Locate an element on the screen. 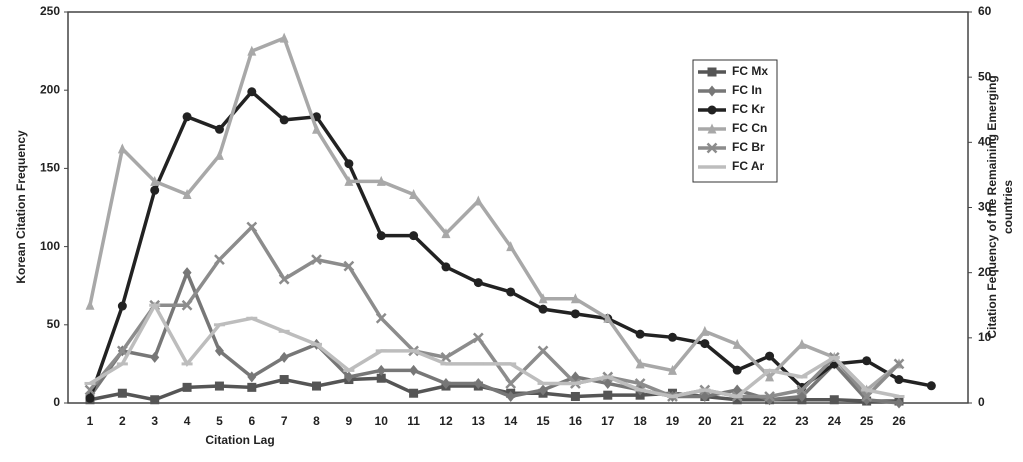 The height and width of the screenshot is (462, 1023). x-tick-label: 15 is located at coordinates (543, 421).